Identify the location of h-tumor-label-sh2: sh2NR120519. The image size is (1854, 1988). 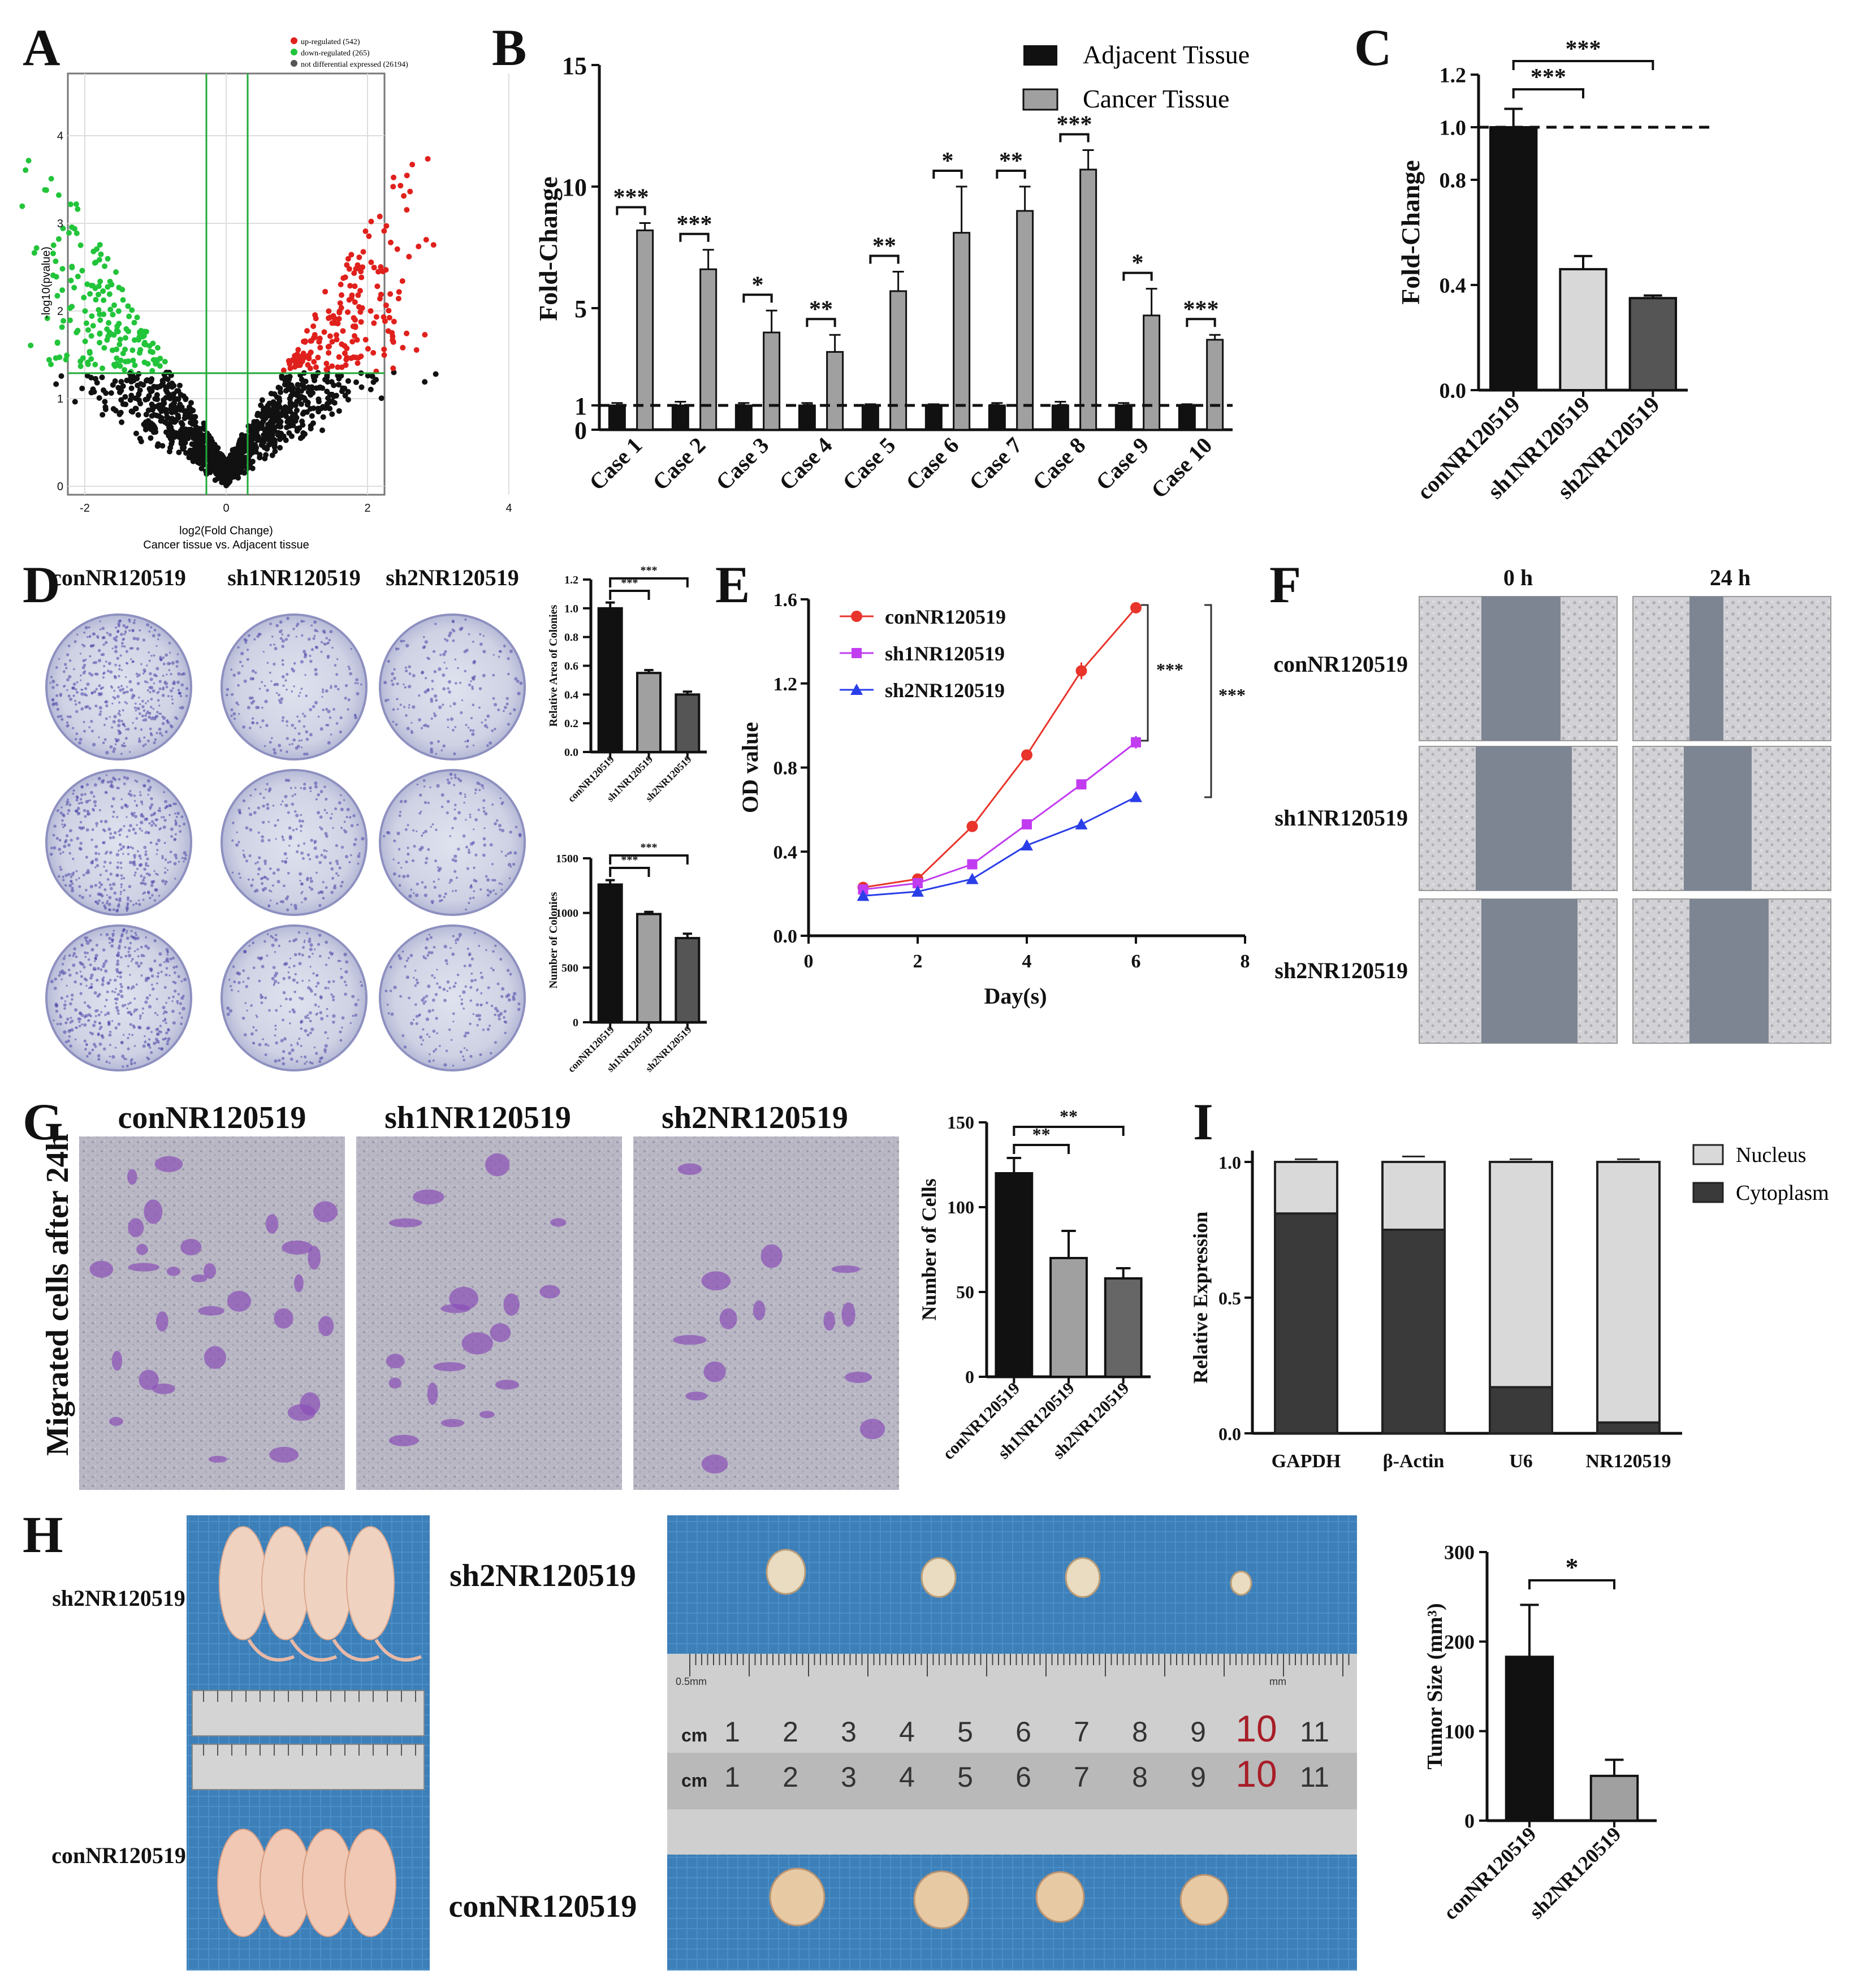
(543, 1575).